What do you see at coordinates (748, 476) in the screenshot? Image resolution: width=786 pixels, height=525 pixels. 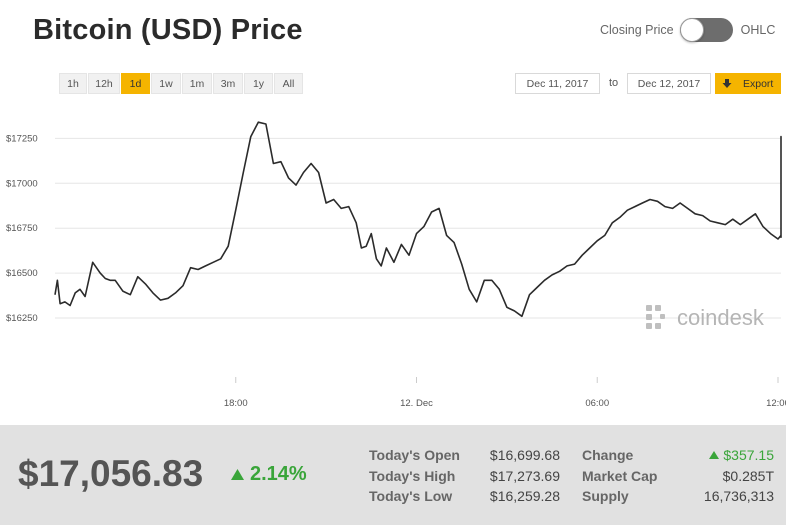 I see `stat-value-market-cap: $0.285T` at bounding box center [748, 476].